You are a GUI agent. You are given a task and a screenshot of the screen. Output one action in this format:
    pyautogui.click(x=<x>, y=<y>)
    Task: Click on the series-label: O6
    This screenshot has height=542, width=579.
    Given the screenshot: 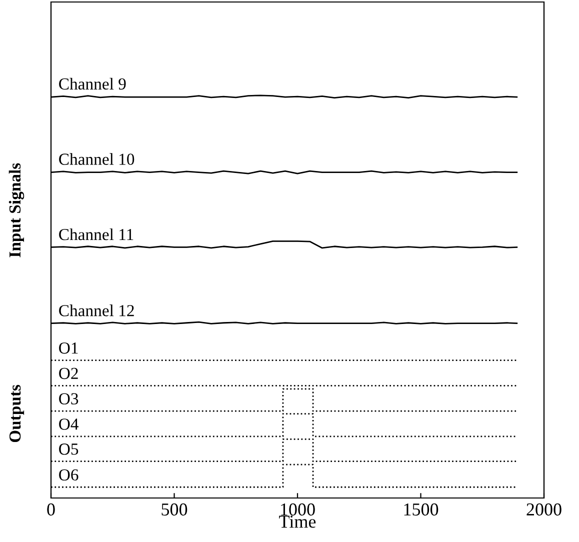 What is the action you would take?
    pyautogui.click(x=68, y=475)
    